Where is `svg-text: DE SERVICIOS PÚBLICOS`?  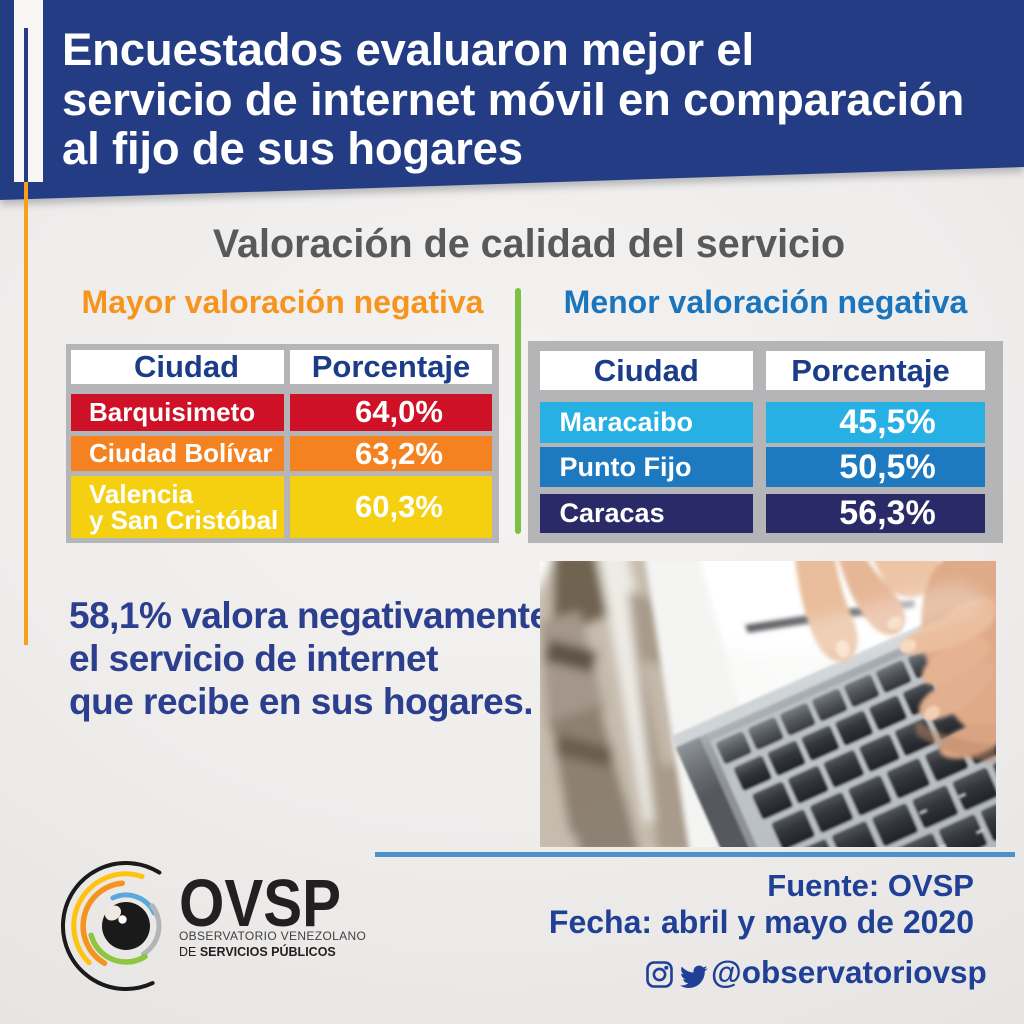 svg-text: DE SERVICIOS PÚBLICOS is located at coordinates (257, 951).